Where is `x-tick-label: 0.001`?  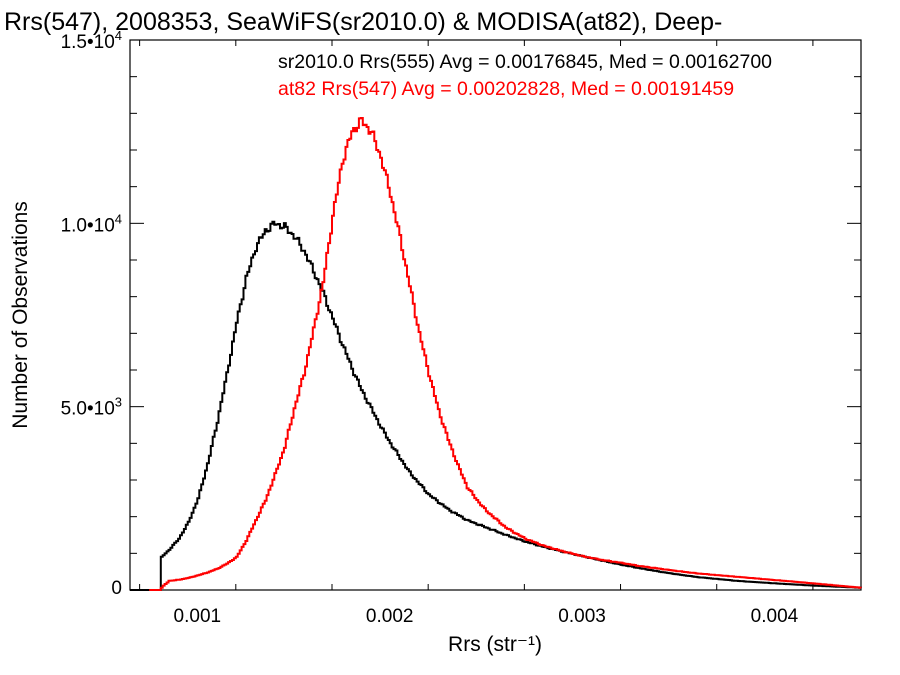 x-tick-label: 0.001 is located at coordinates (198, 616).